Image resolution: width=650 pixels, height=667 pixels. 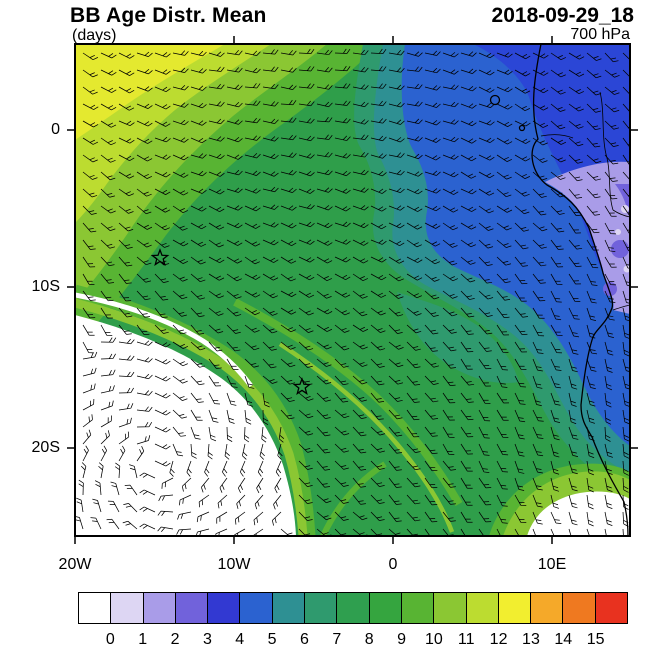 I want to click on field-lavender-coastal-strip, so click(x=587, y=237).